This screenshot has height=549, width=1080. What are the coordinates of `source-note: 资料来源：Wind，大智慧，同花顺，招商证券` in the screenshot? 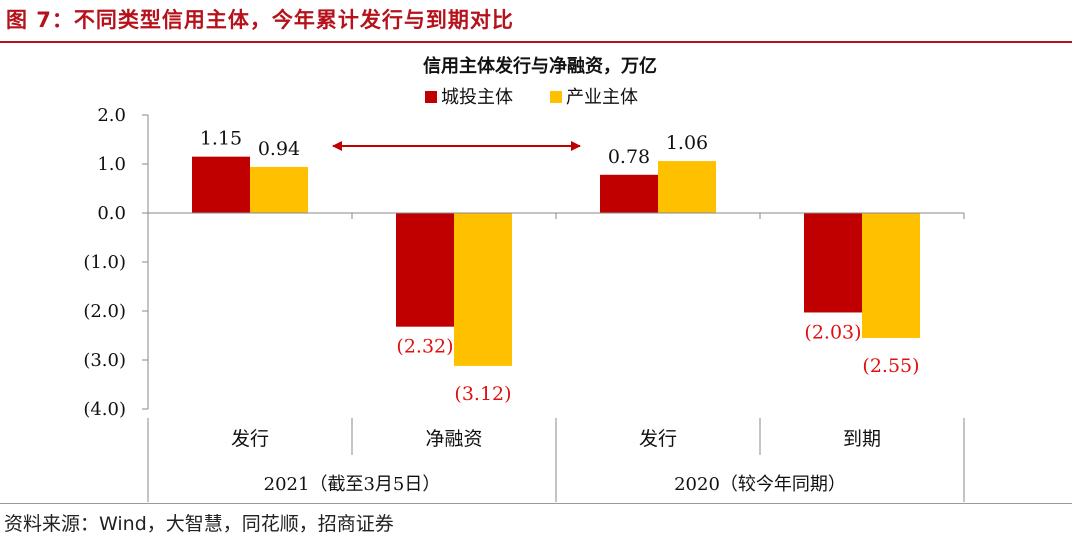 It's located at (199, 524).